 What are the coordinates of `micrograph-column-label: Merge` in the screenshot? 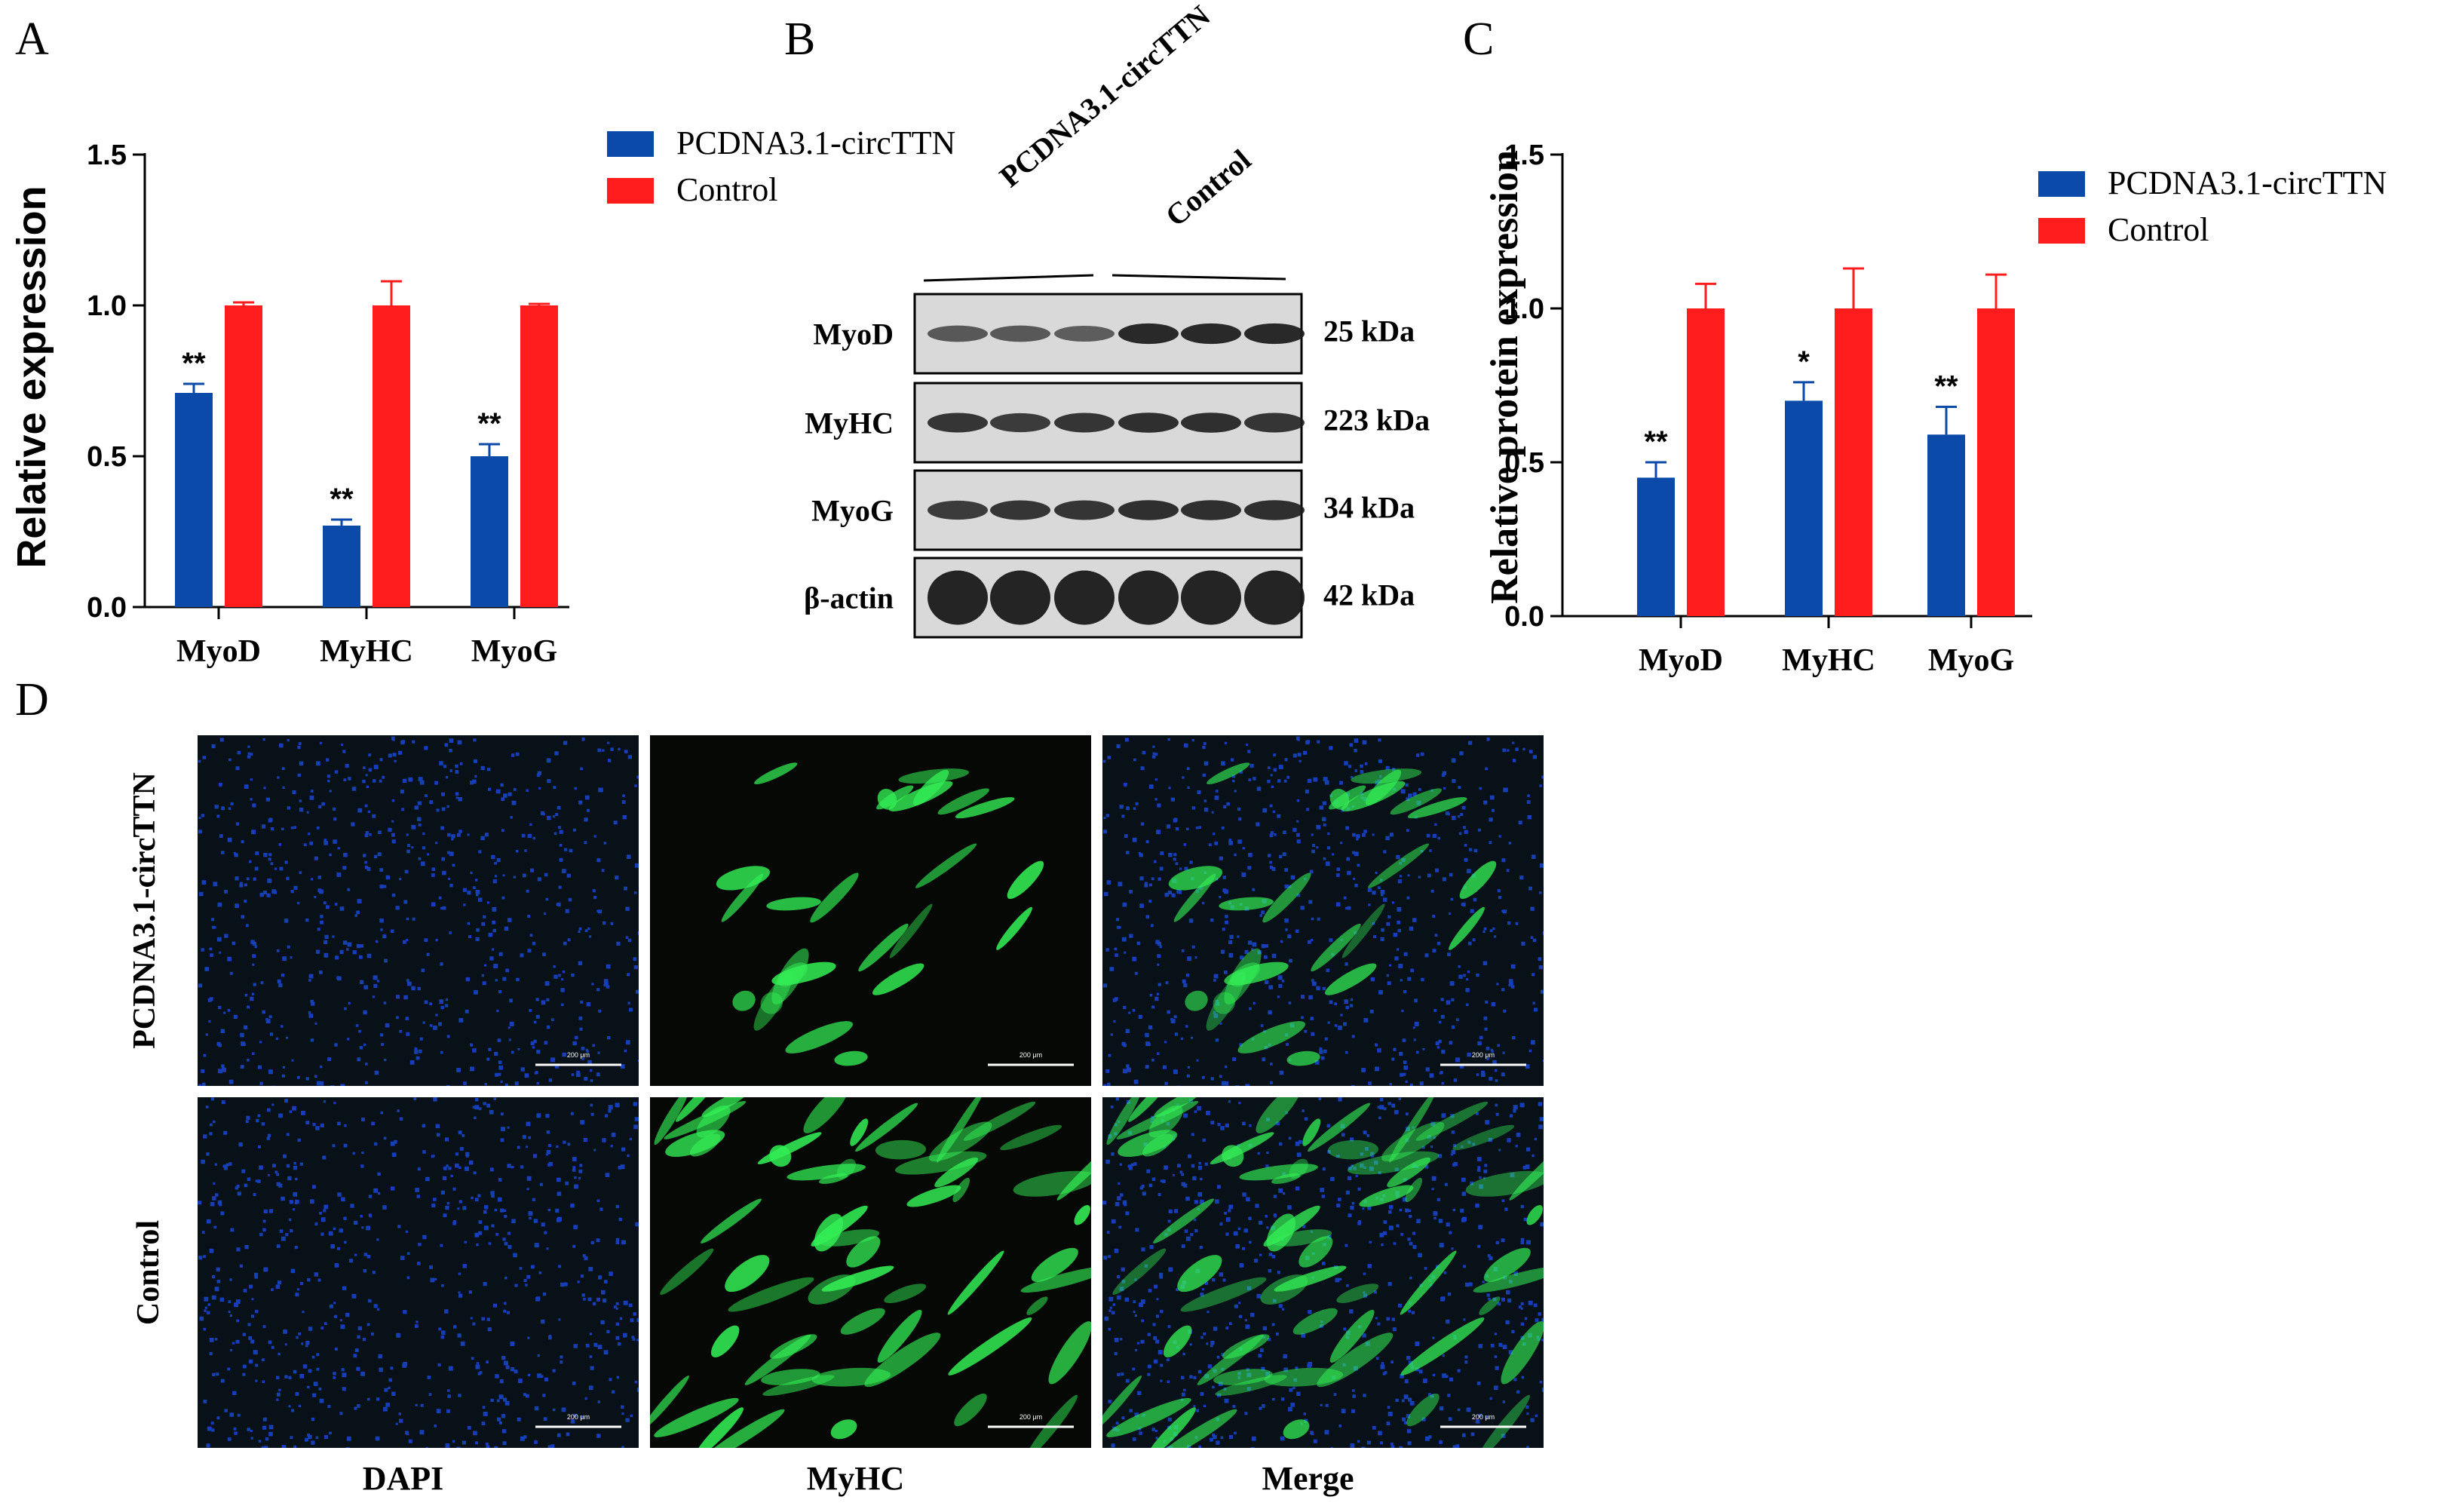 It's located at (1308, 1478).